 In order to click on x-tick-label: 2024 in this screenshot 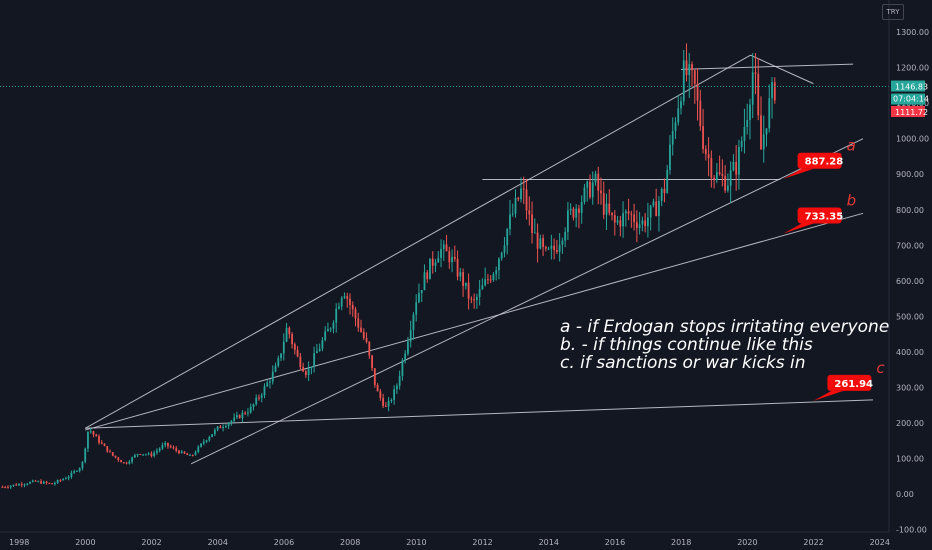, I will do `click(880, 542)`.